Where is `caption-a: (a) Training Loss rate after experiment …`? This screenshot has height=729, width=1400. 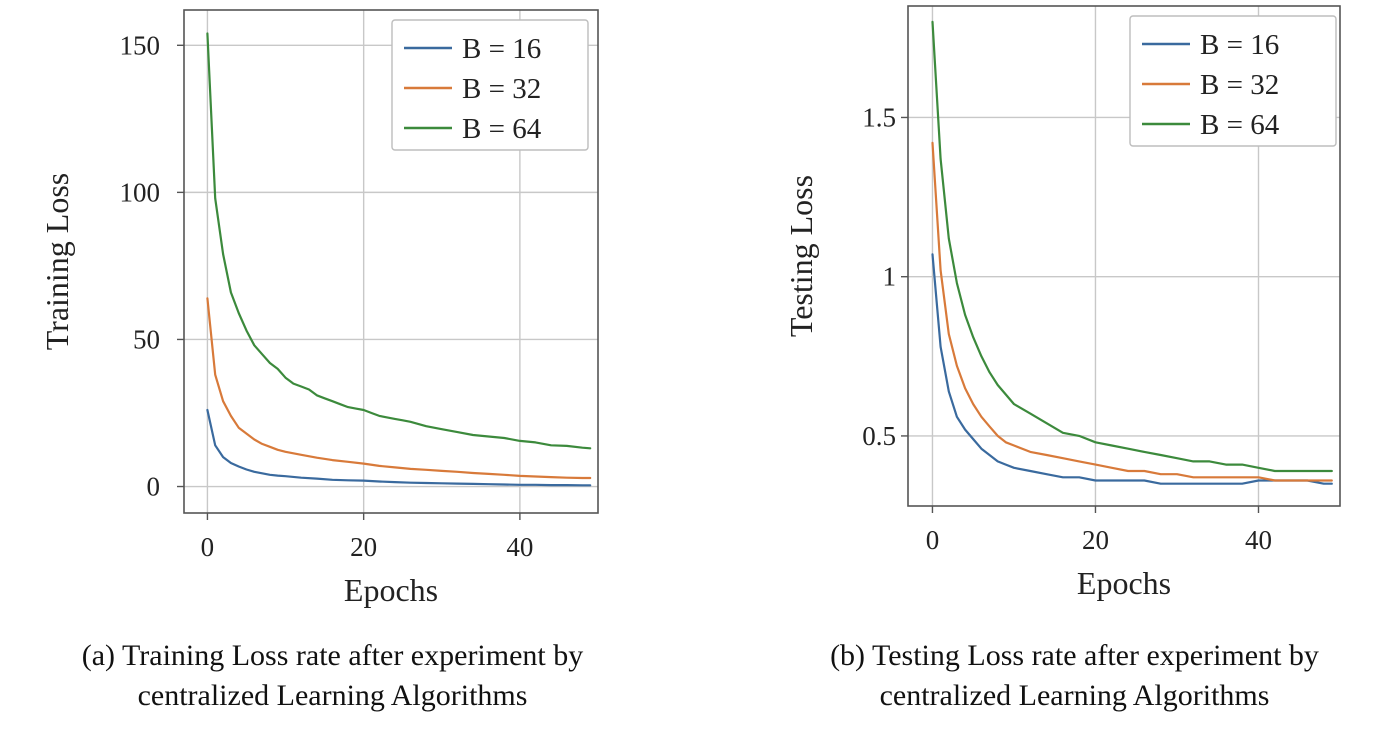
caption-a: (a) Training Loss rate after experiment … is located at coordinates (332, 676).